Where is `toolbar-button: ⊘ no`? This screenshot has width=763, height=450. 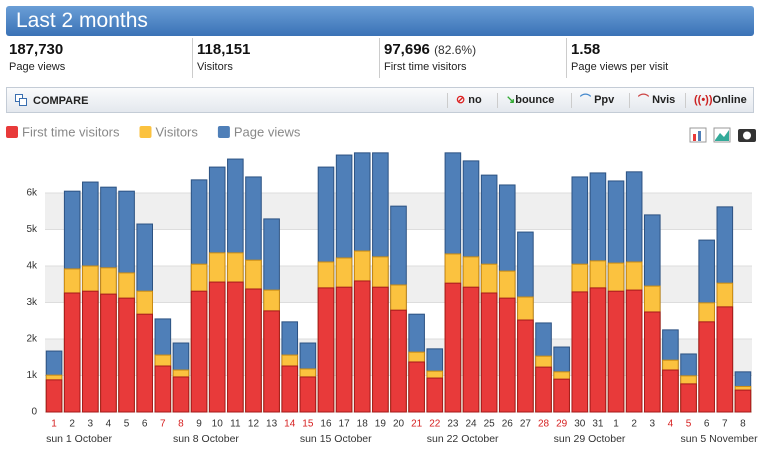 toolbar-button: ⊘ no is located at coordinates (464, 100).